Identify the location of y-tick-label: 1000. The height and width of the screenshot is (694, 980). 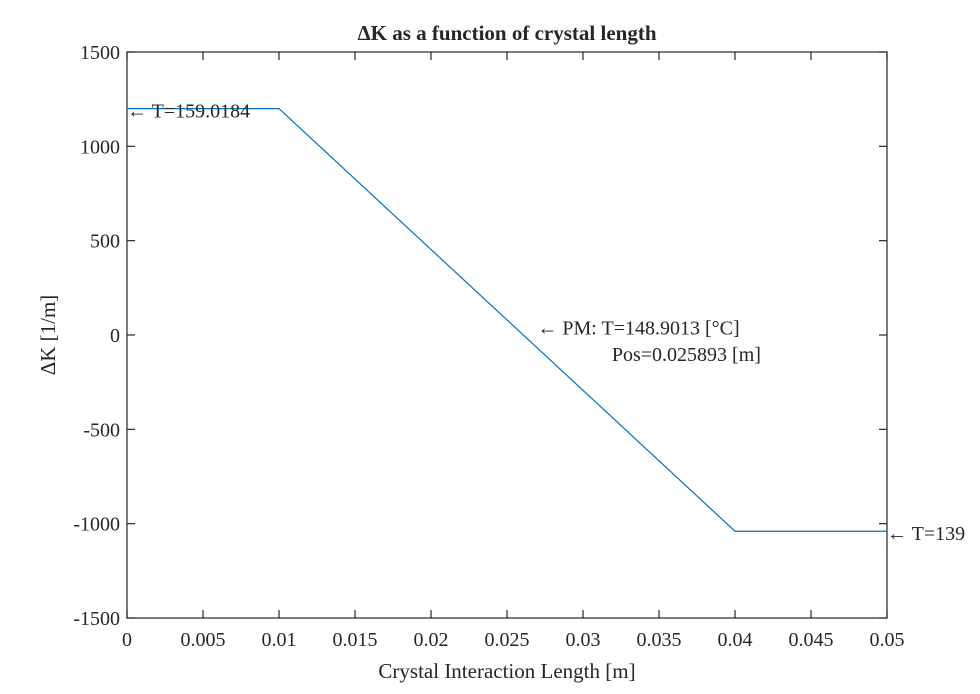
(100, 147).